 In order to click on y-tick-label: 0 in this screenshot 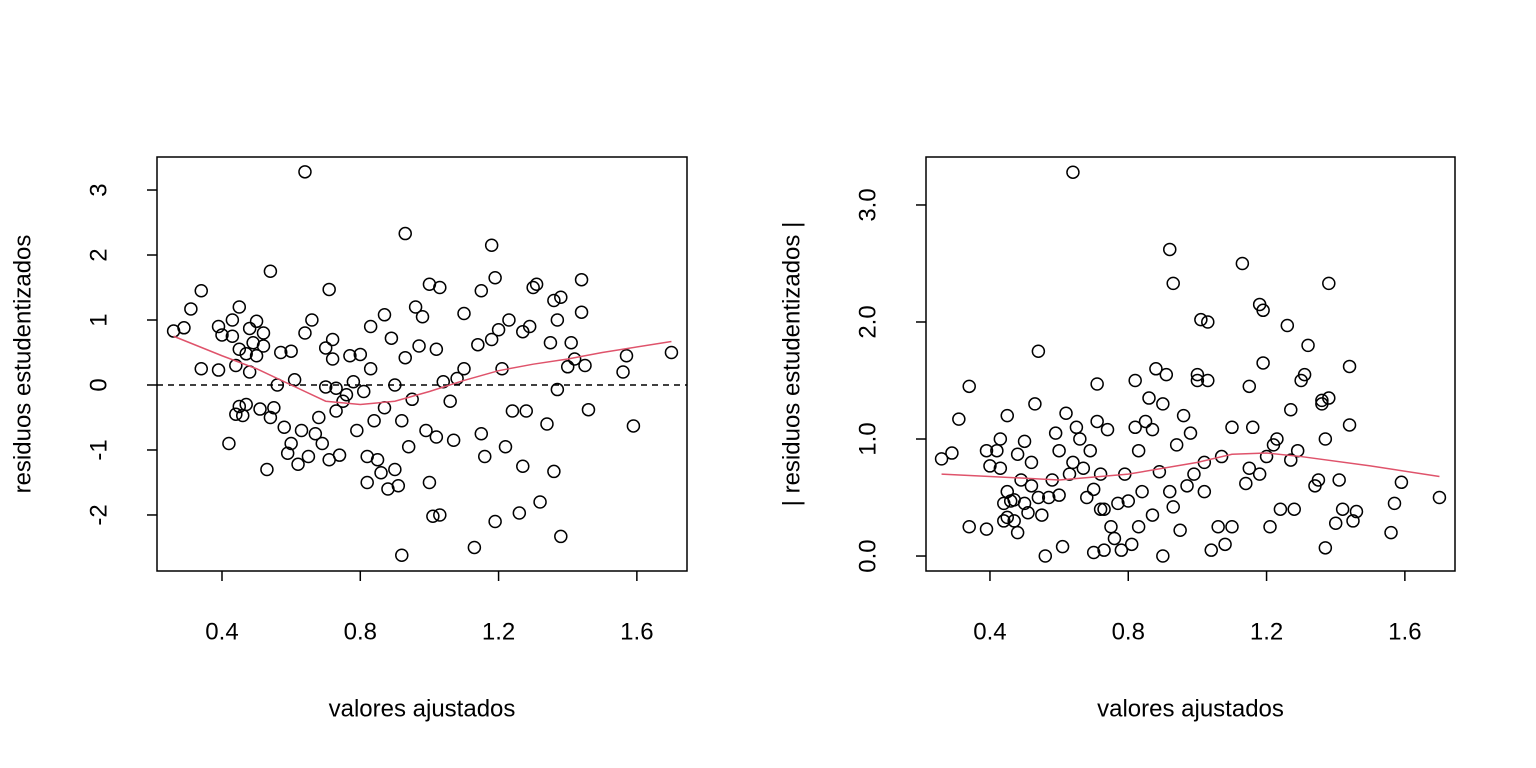, I will do `click(98, 384)`.